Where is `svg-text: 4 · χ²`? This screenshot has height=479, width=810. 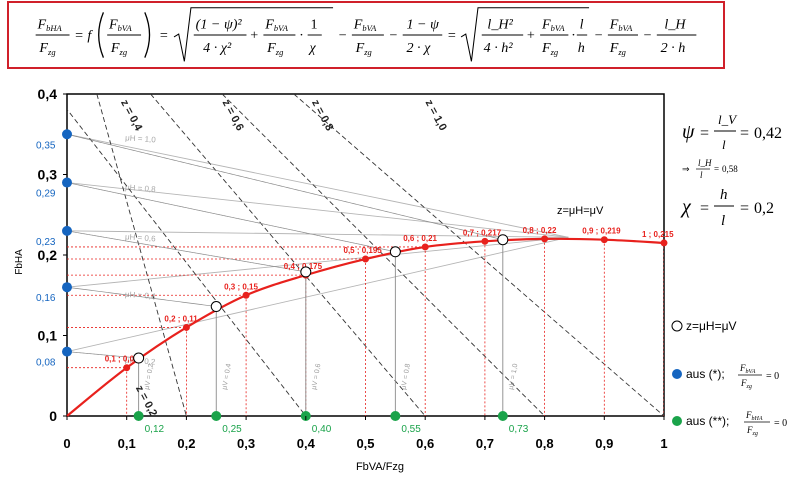 svg-text: 4 · χ² is located at coordinates (217, 48).